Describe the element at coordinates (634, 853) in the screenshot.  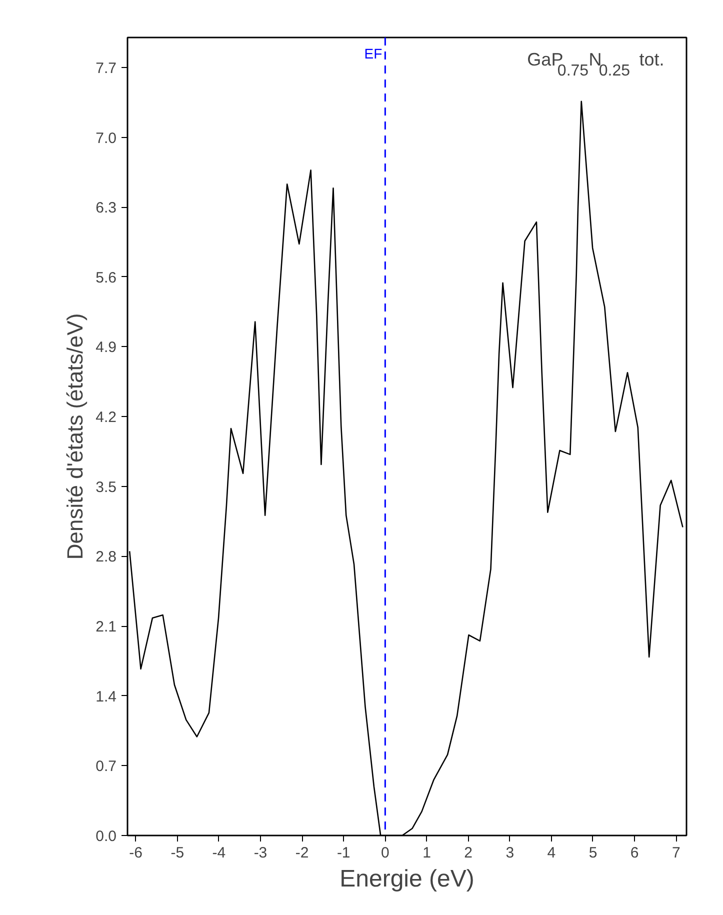
I see `x-tick-label: 6` at that location.